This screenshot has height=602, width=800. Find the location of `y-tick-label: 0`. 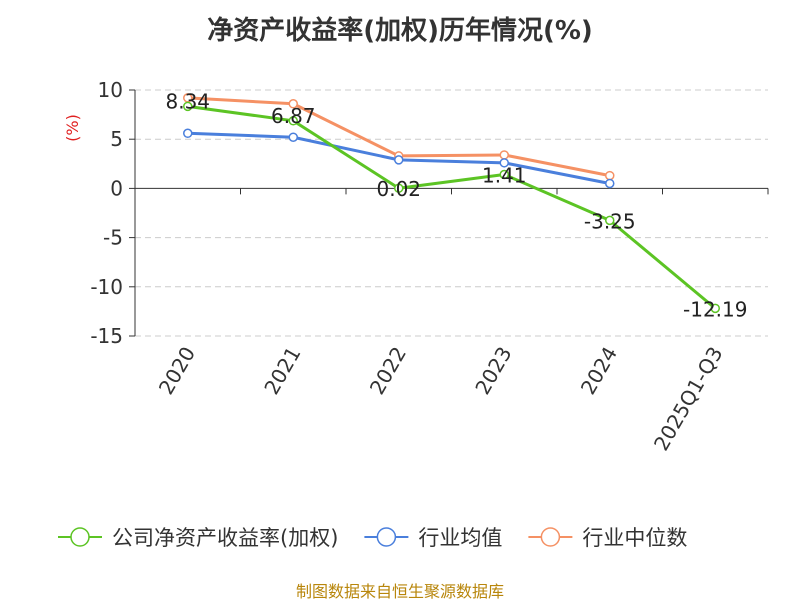

y-tick-label: 0 is located at coordinates (116, 188).